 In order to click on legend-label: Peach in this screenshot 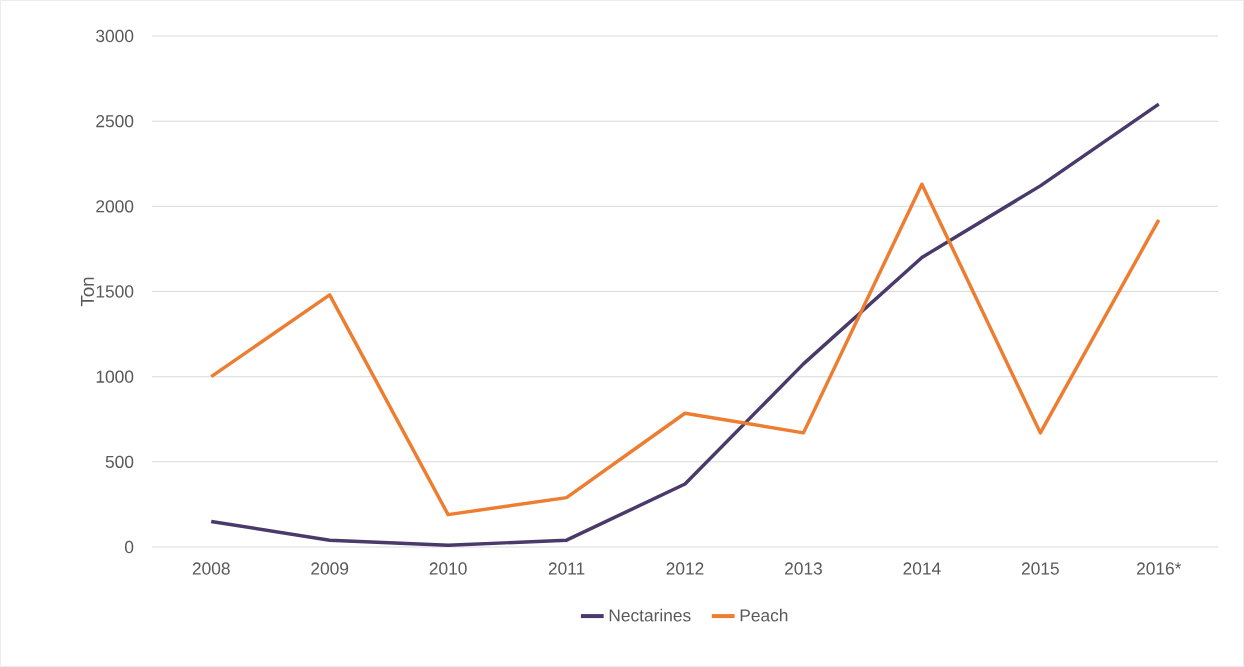, I will do `click(764, 615)`.